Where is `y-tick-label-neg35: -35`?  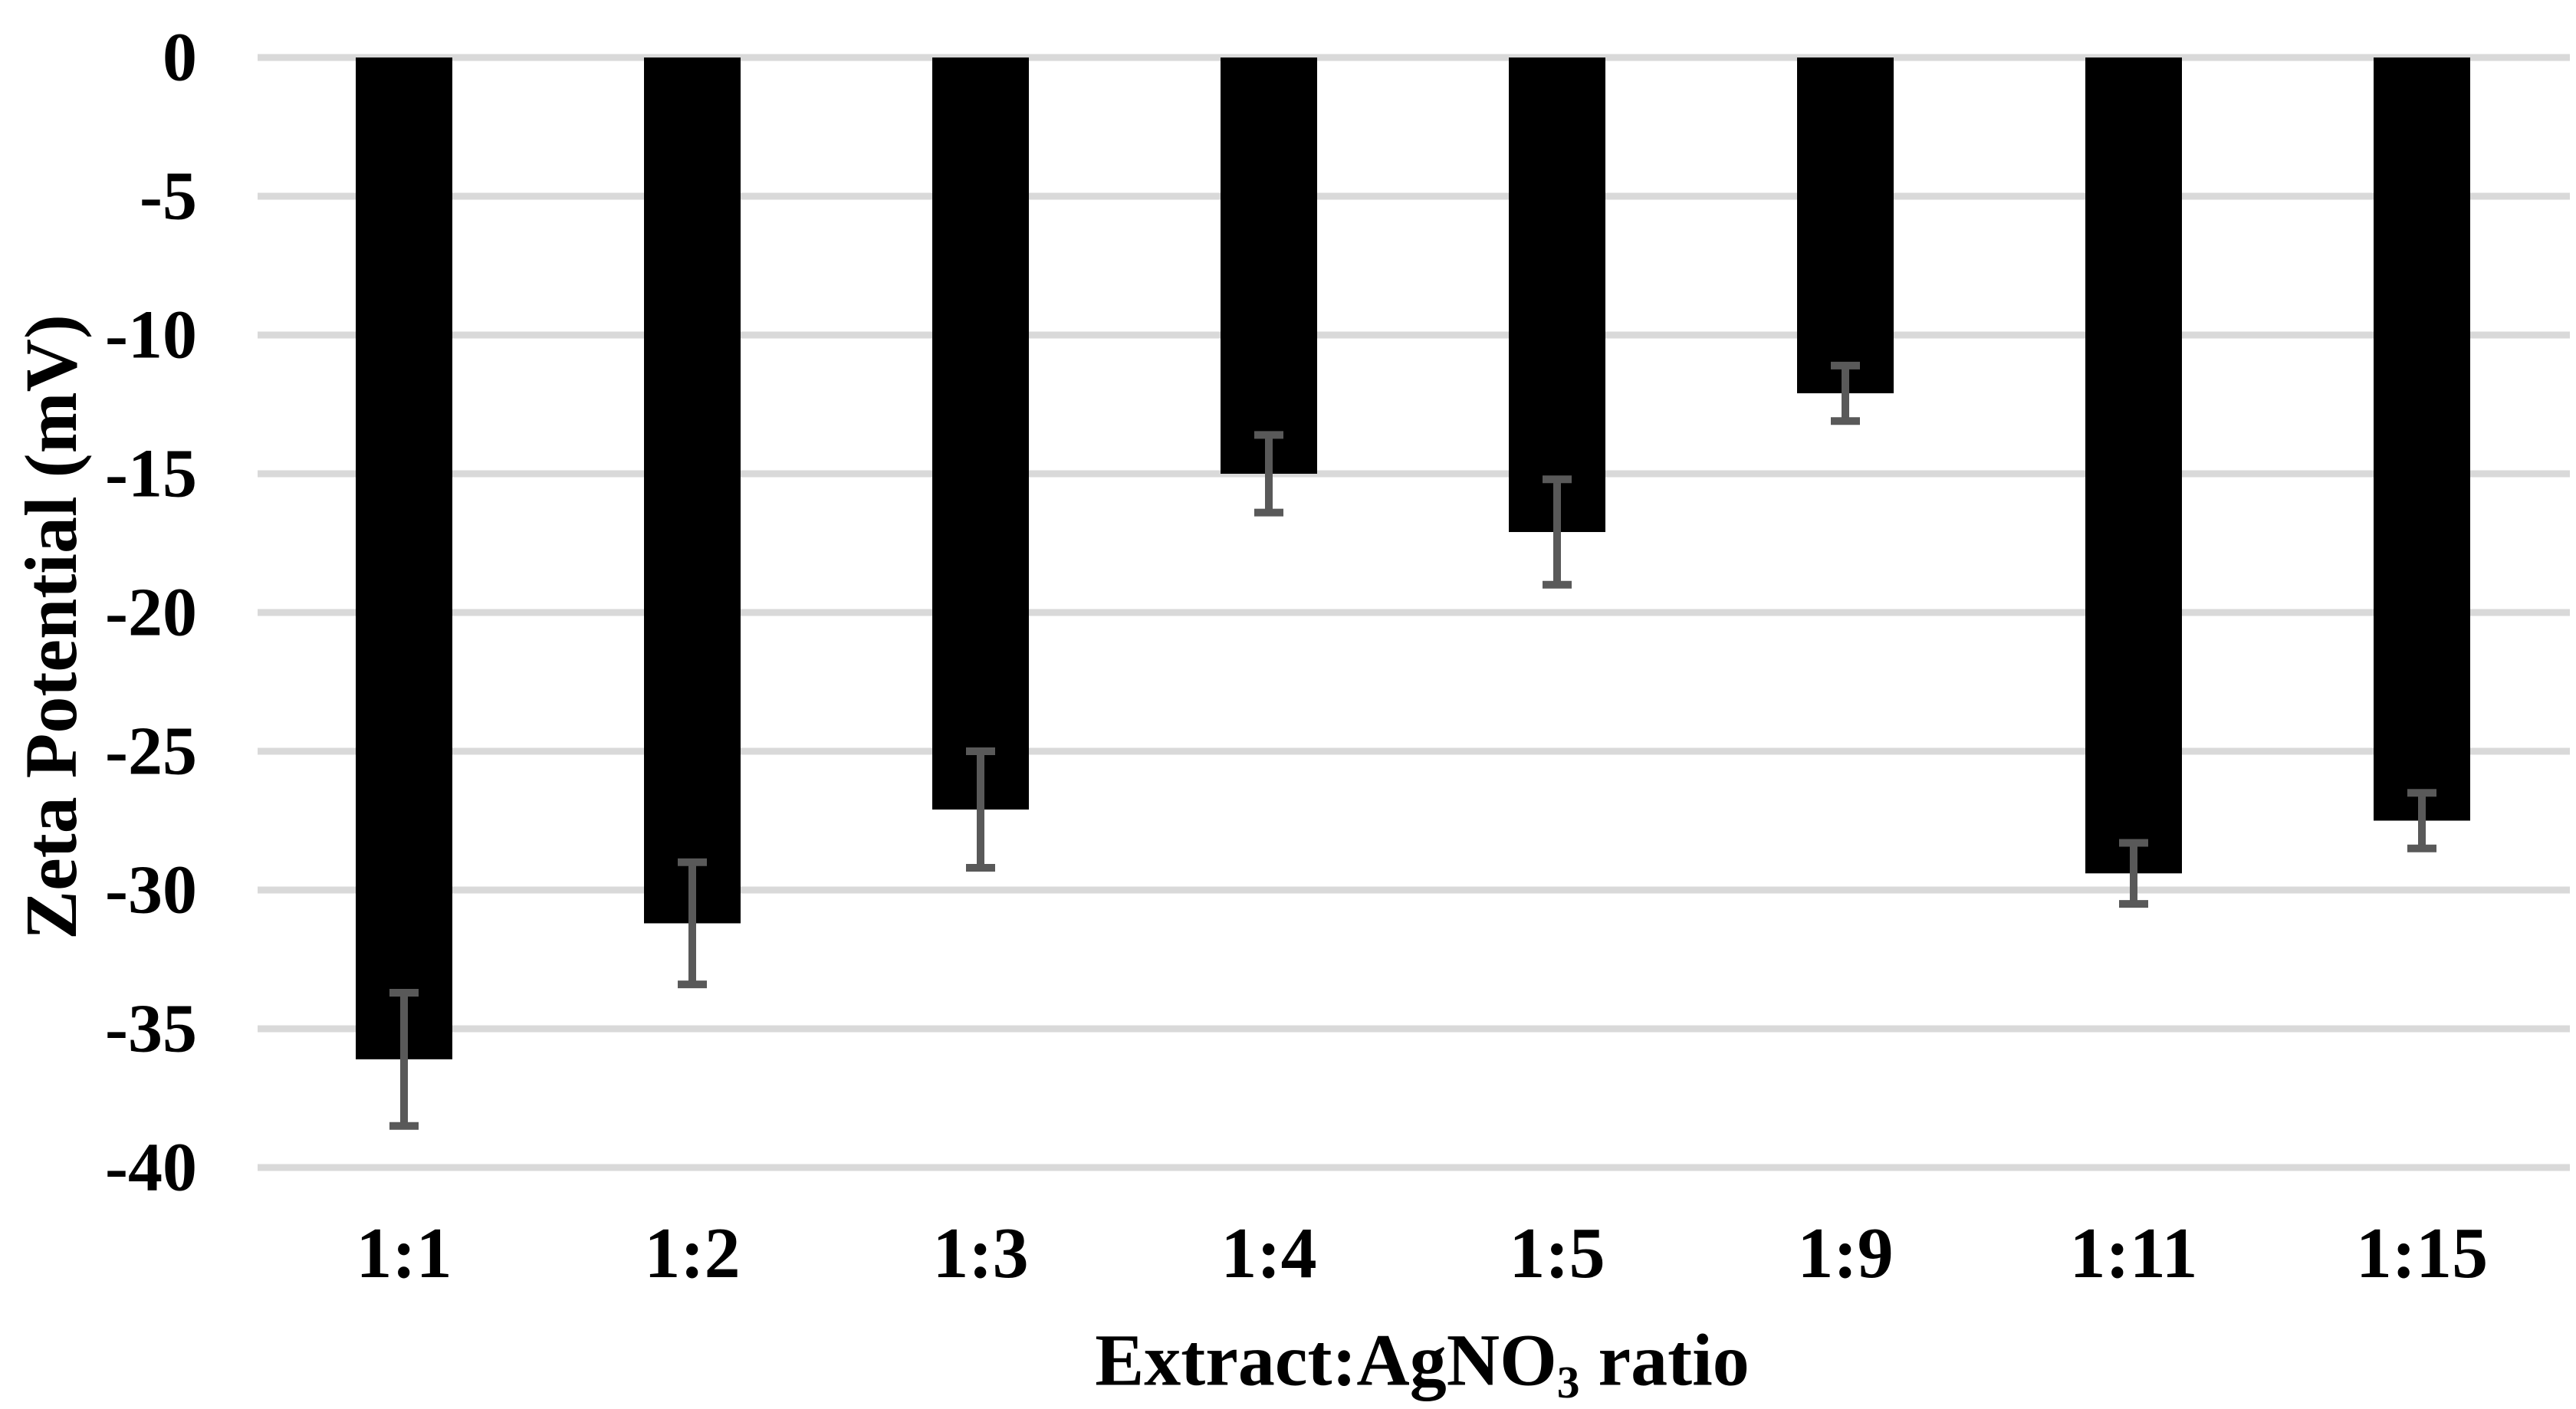 y-tick-label-neg35: -35 is located at coordinates (151, 1029).